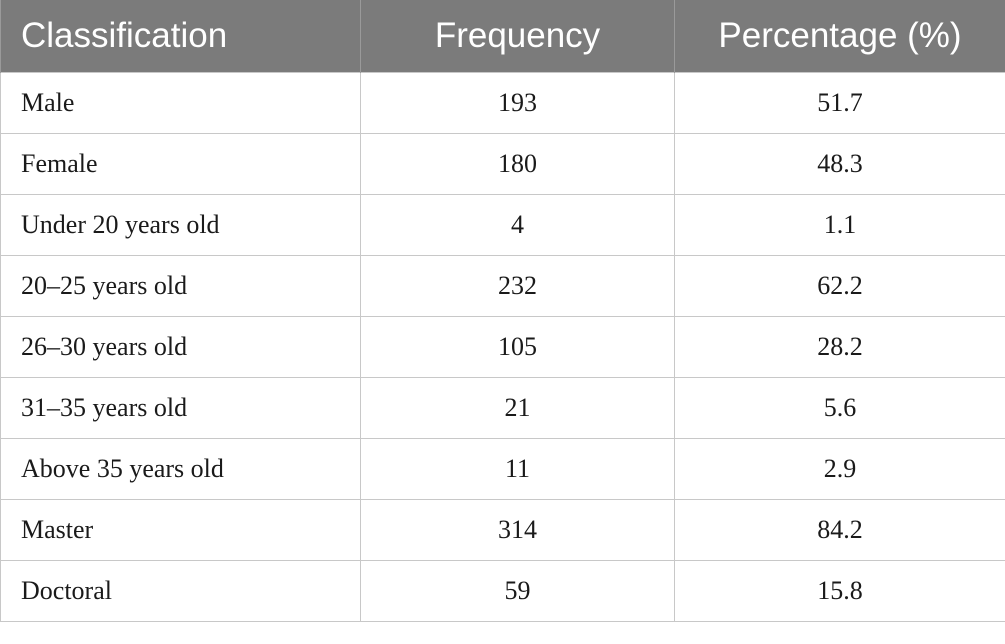  I want to click on table-row: Above 35 years old 11 2.9, so click(502, 469).